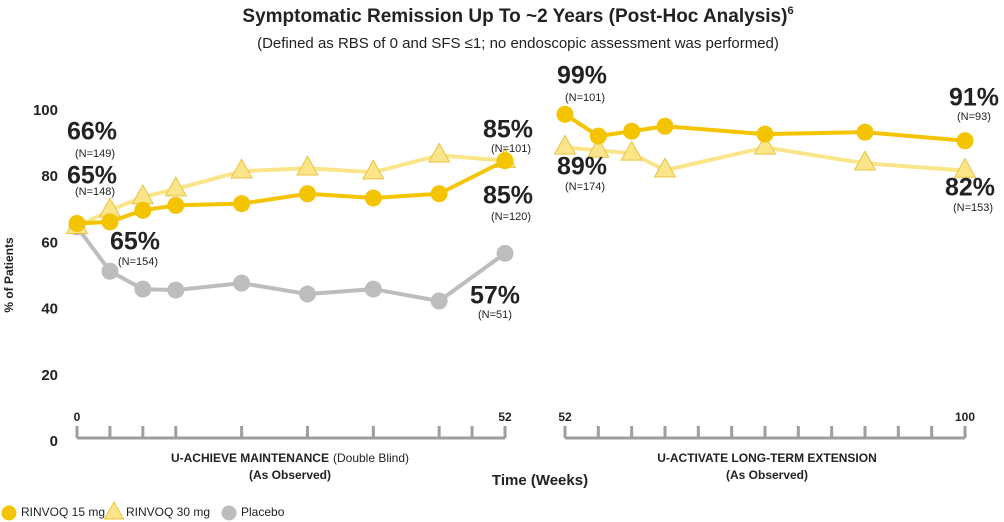  I want to click on y-tick-label: 60, so click(49, 242).